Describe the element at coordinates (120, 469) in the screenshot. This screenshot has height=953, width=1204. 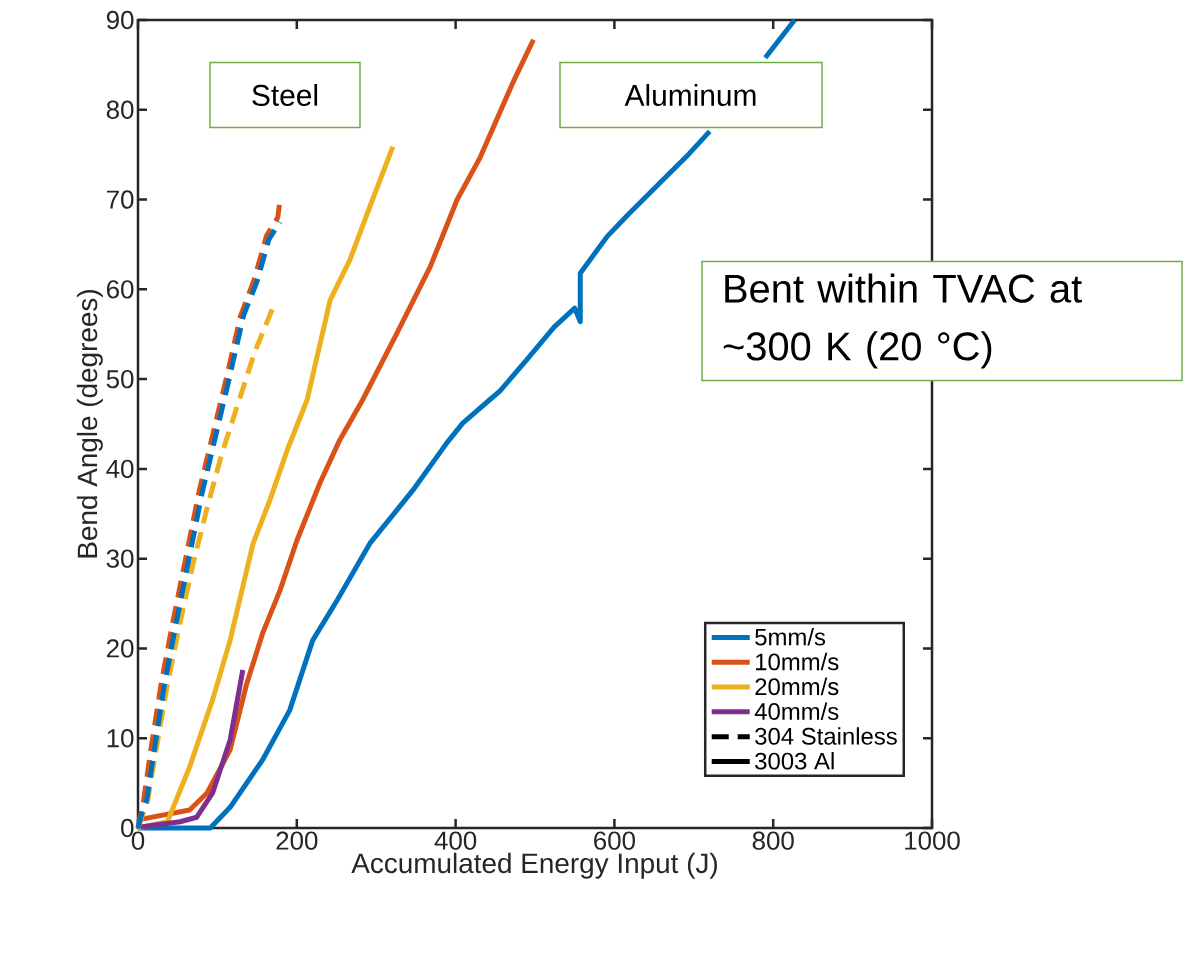
I see `y-tick-label: 40` at that location.